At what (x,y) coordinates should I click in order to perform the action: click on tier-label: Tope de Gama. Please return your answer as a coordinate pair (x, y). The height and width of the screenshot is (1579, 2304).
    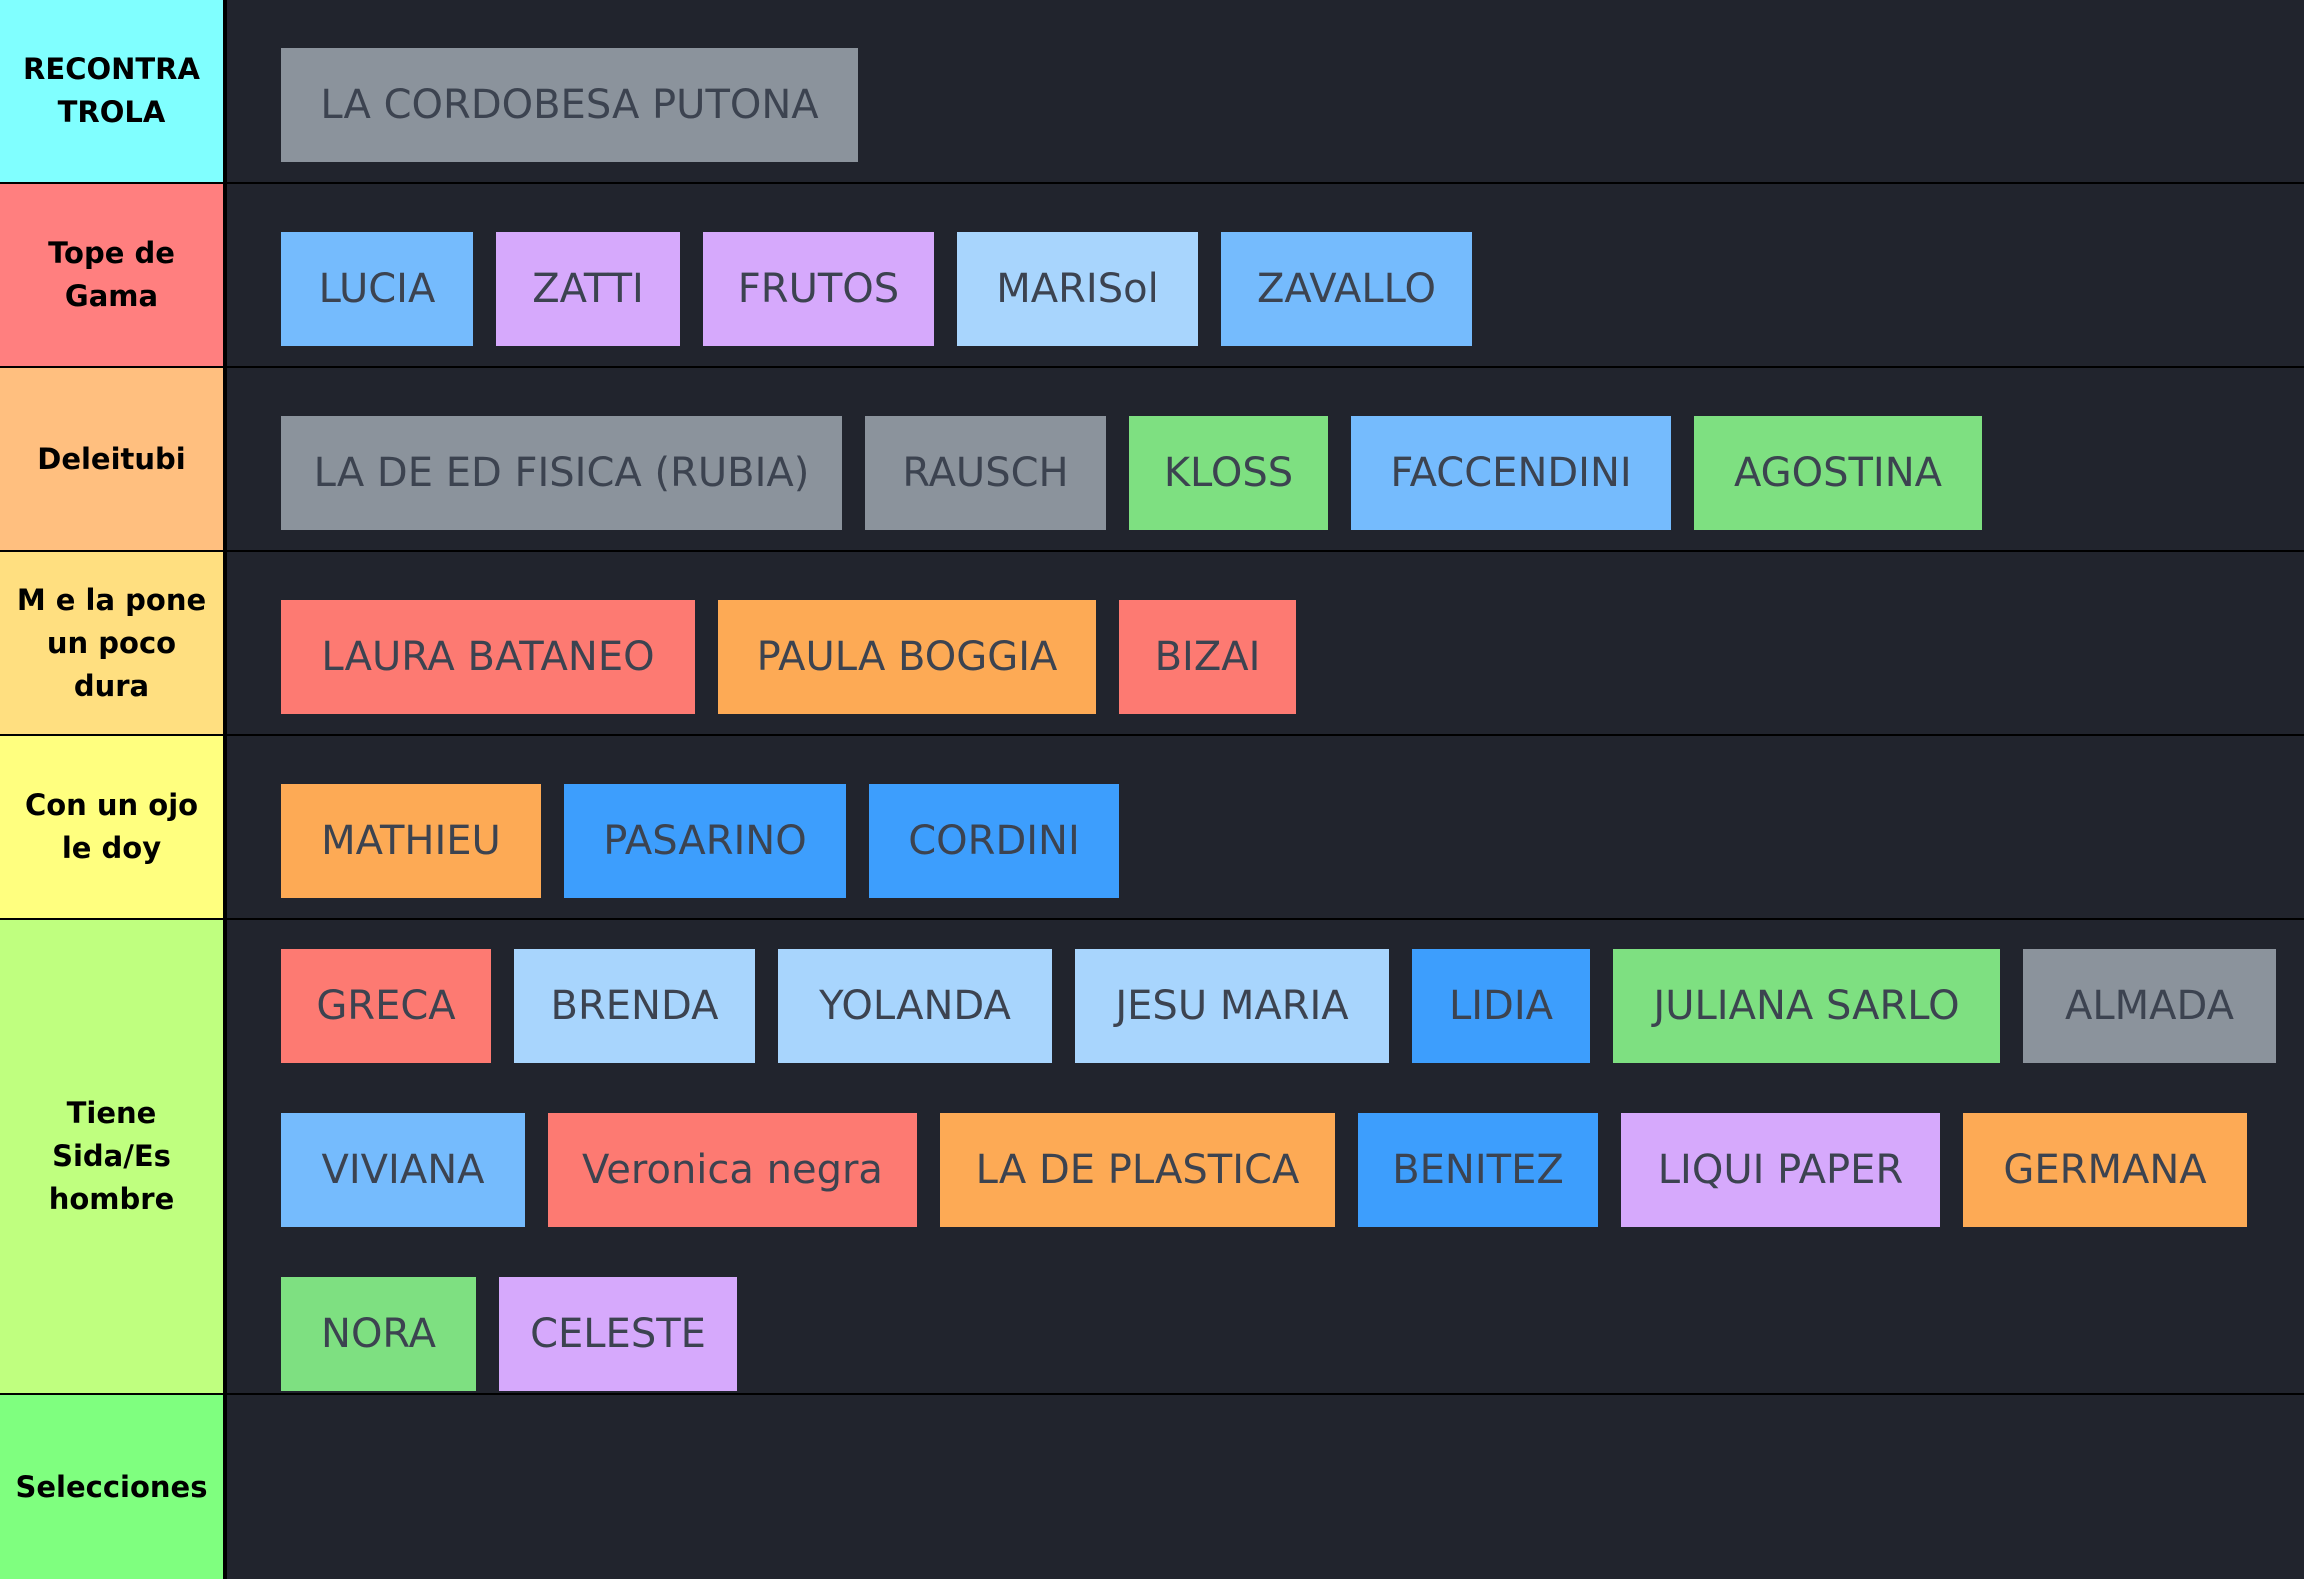
    Looking at the image, I should click on (111, 275).